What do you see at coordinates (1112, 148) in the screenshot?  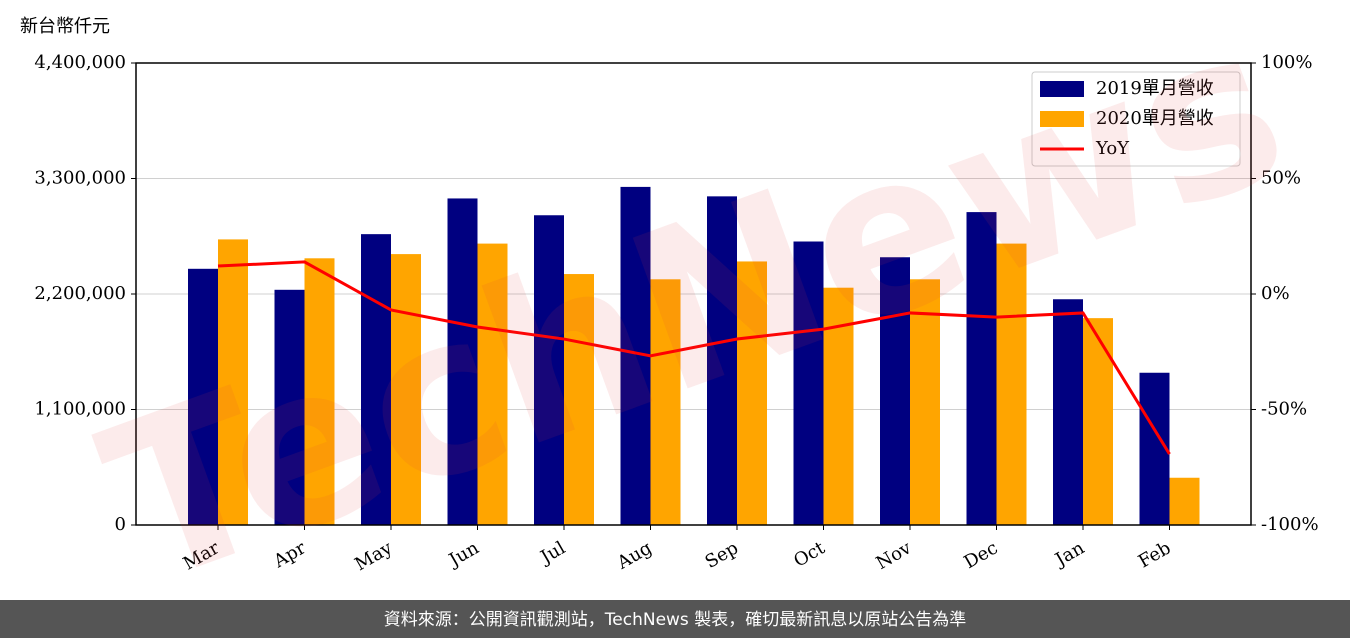 I see `legend-label: YoY` at bounding box center [1112, 148].